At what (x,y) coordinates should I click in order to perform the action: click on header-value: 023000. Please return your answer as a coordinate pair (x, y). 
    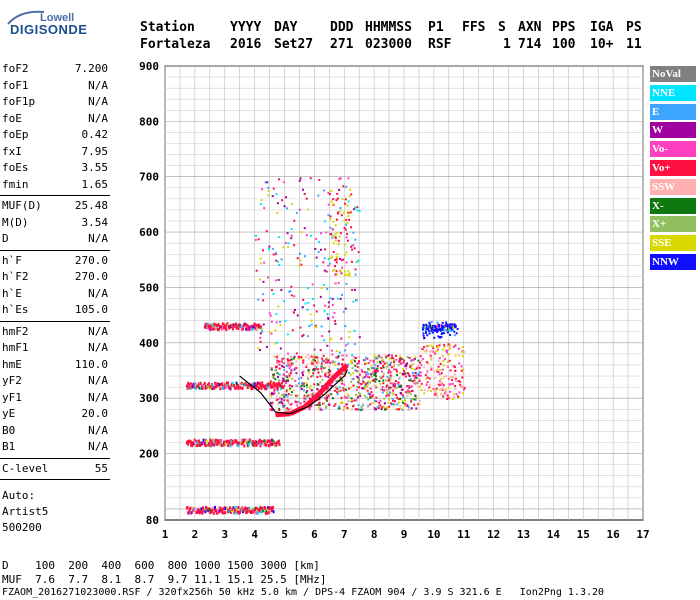
    Looking at the image, I should click on (388, 44).